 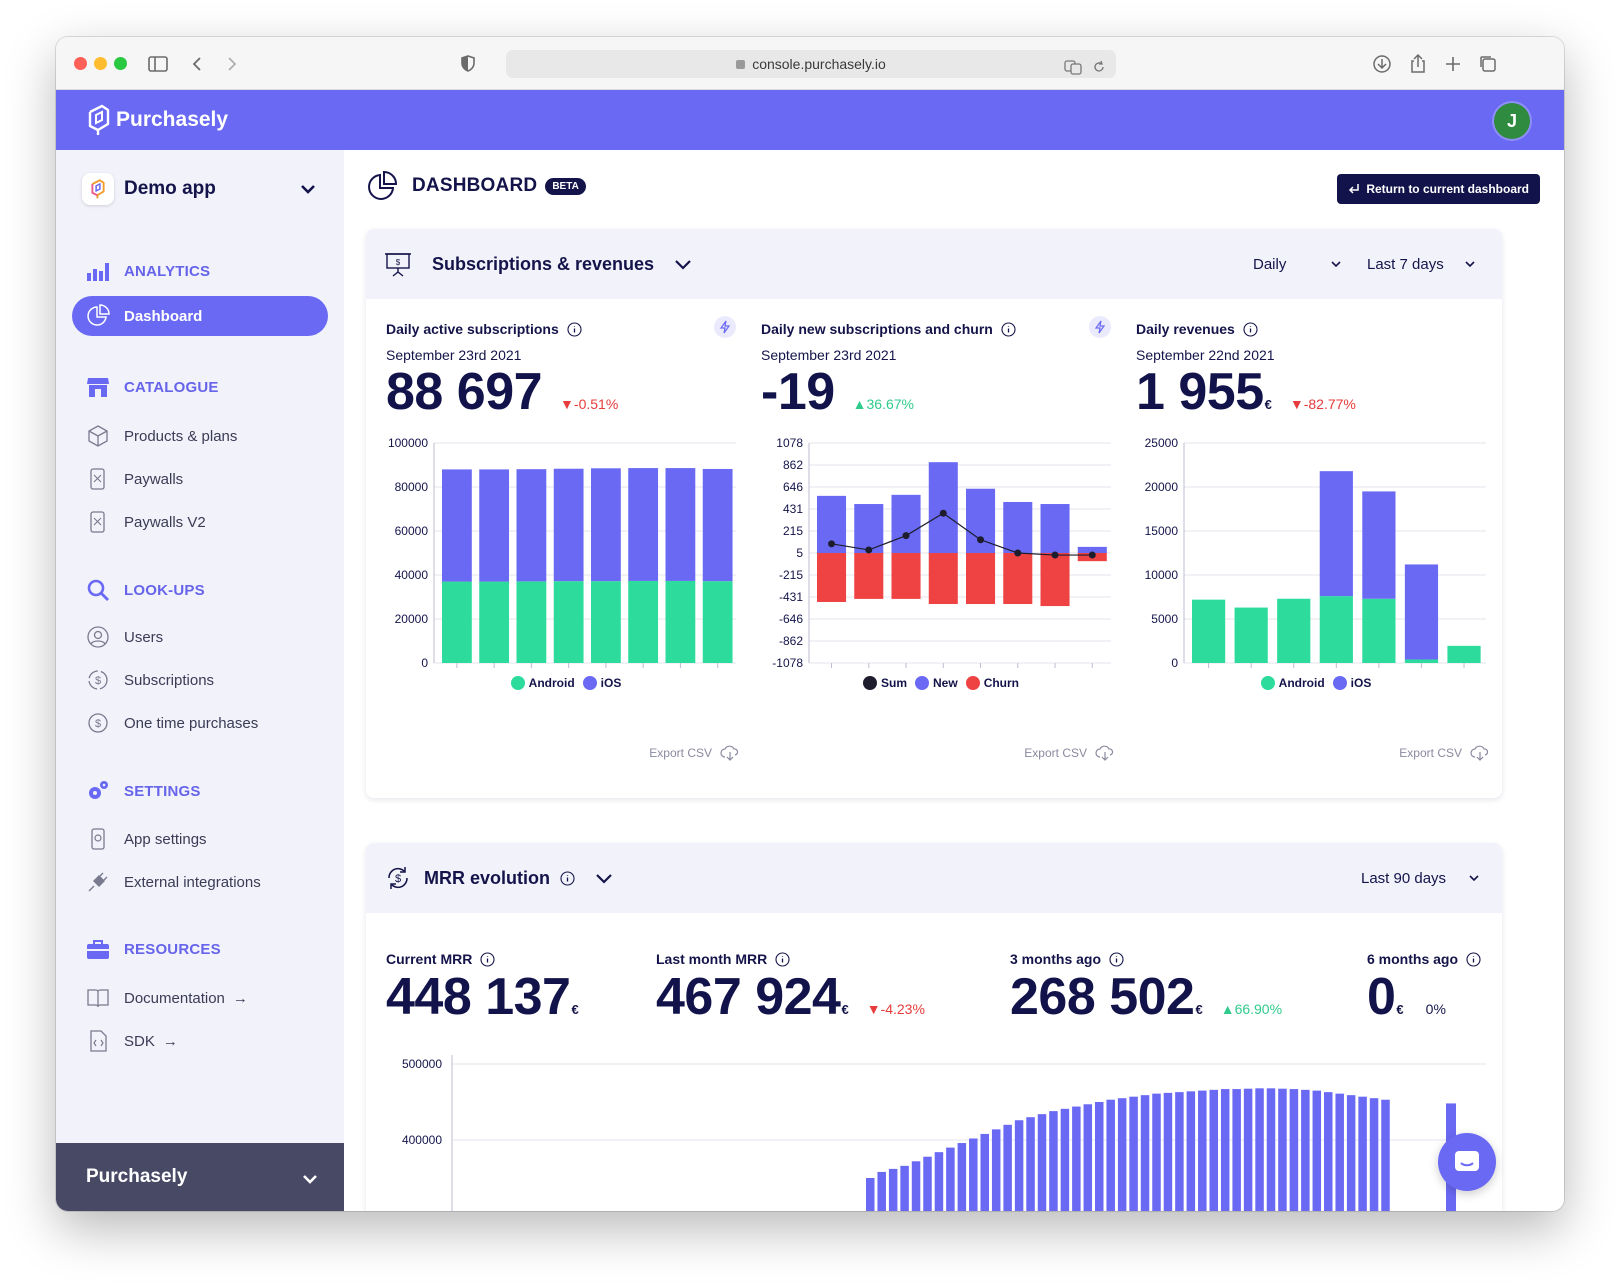 I want to click on return-dashboard-button: Return to current dashboard, so click(x=1438, y=189).